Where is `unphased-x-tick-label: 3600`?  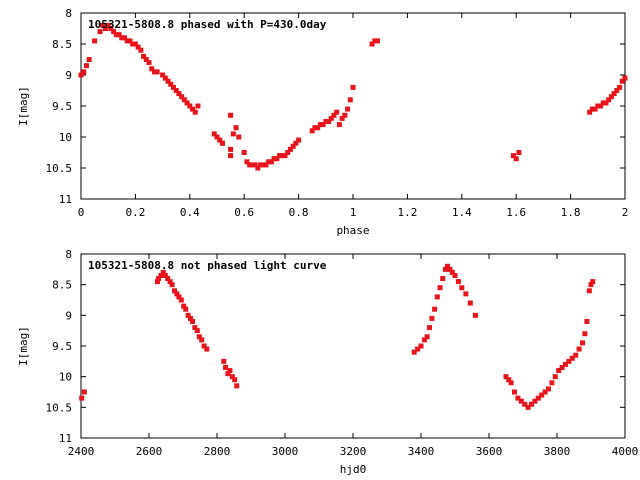
unphased-x-tick-label: 3600 is located at coordinates (489, 451).